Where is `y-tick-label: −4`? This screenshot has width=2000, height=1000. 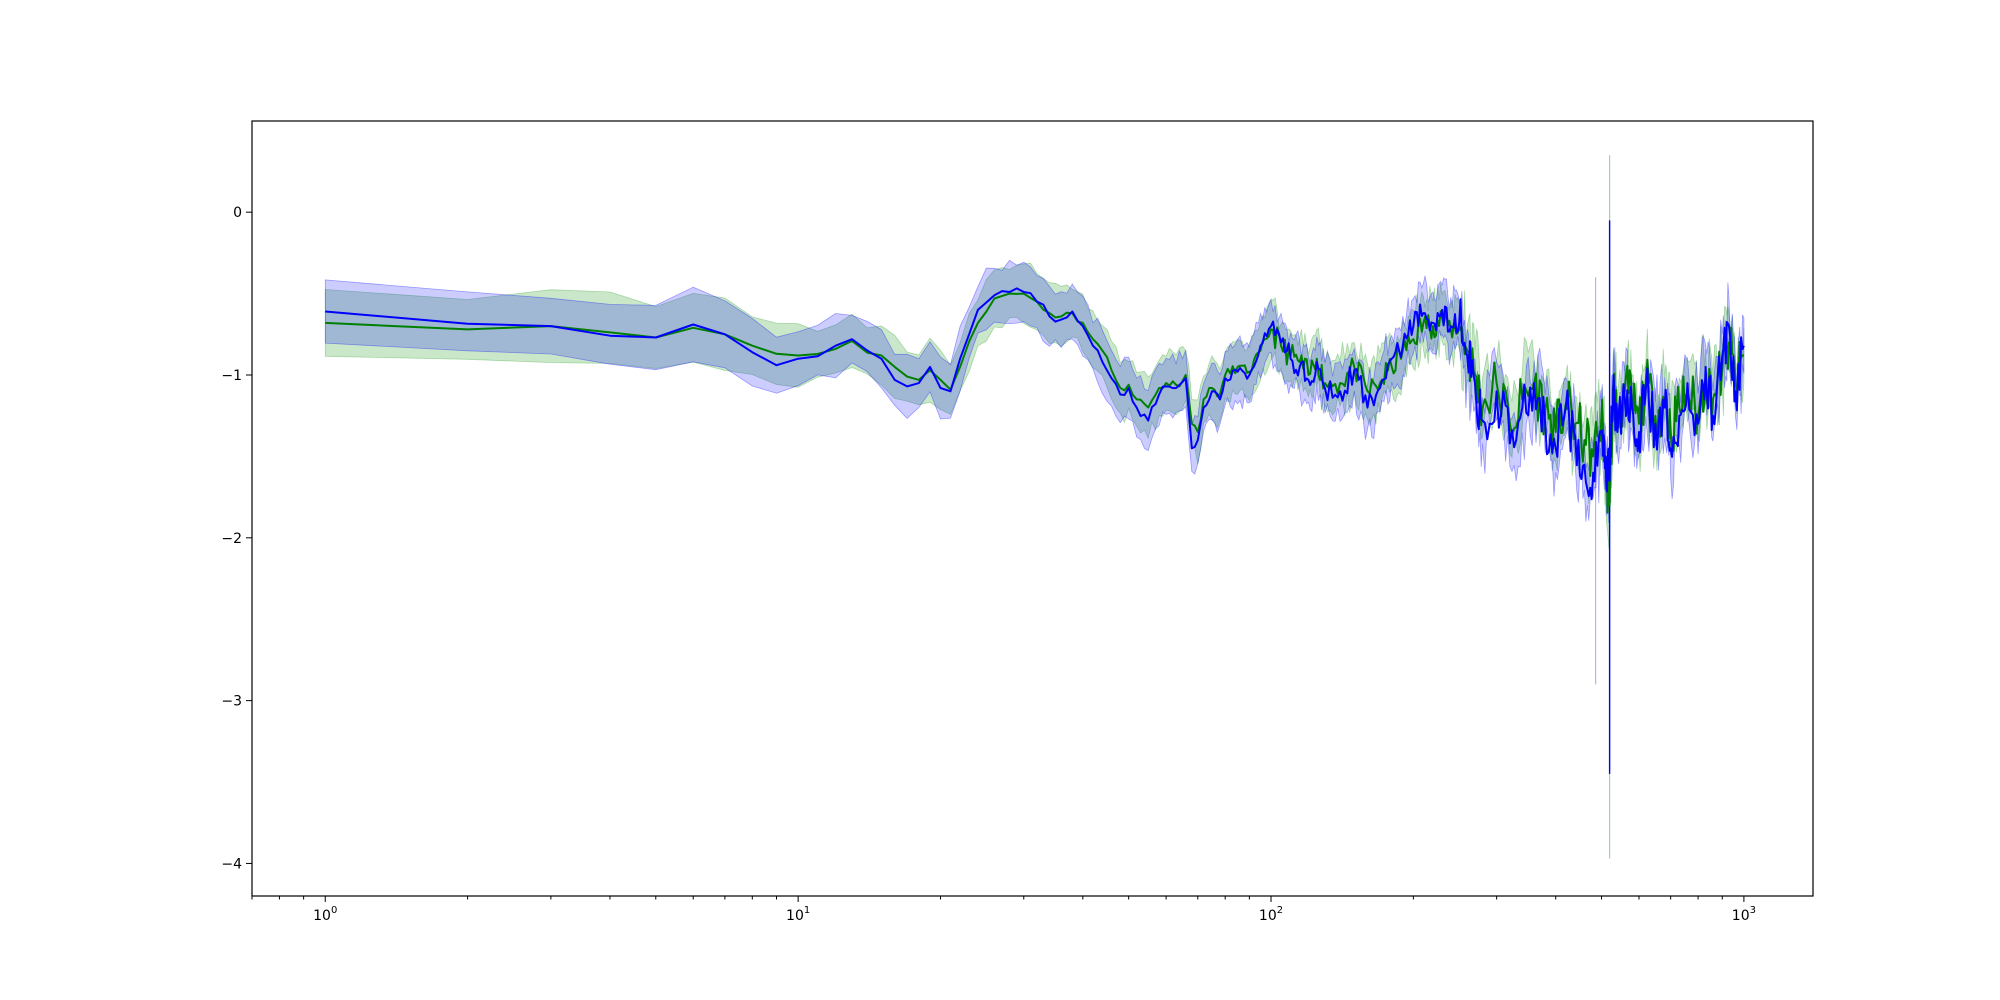 y-tick-label: −4 is located at coordinates (231, 864).